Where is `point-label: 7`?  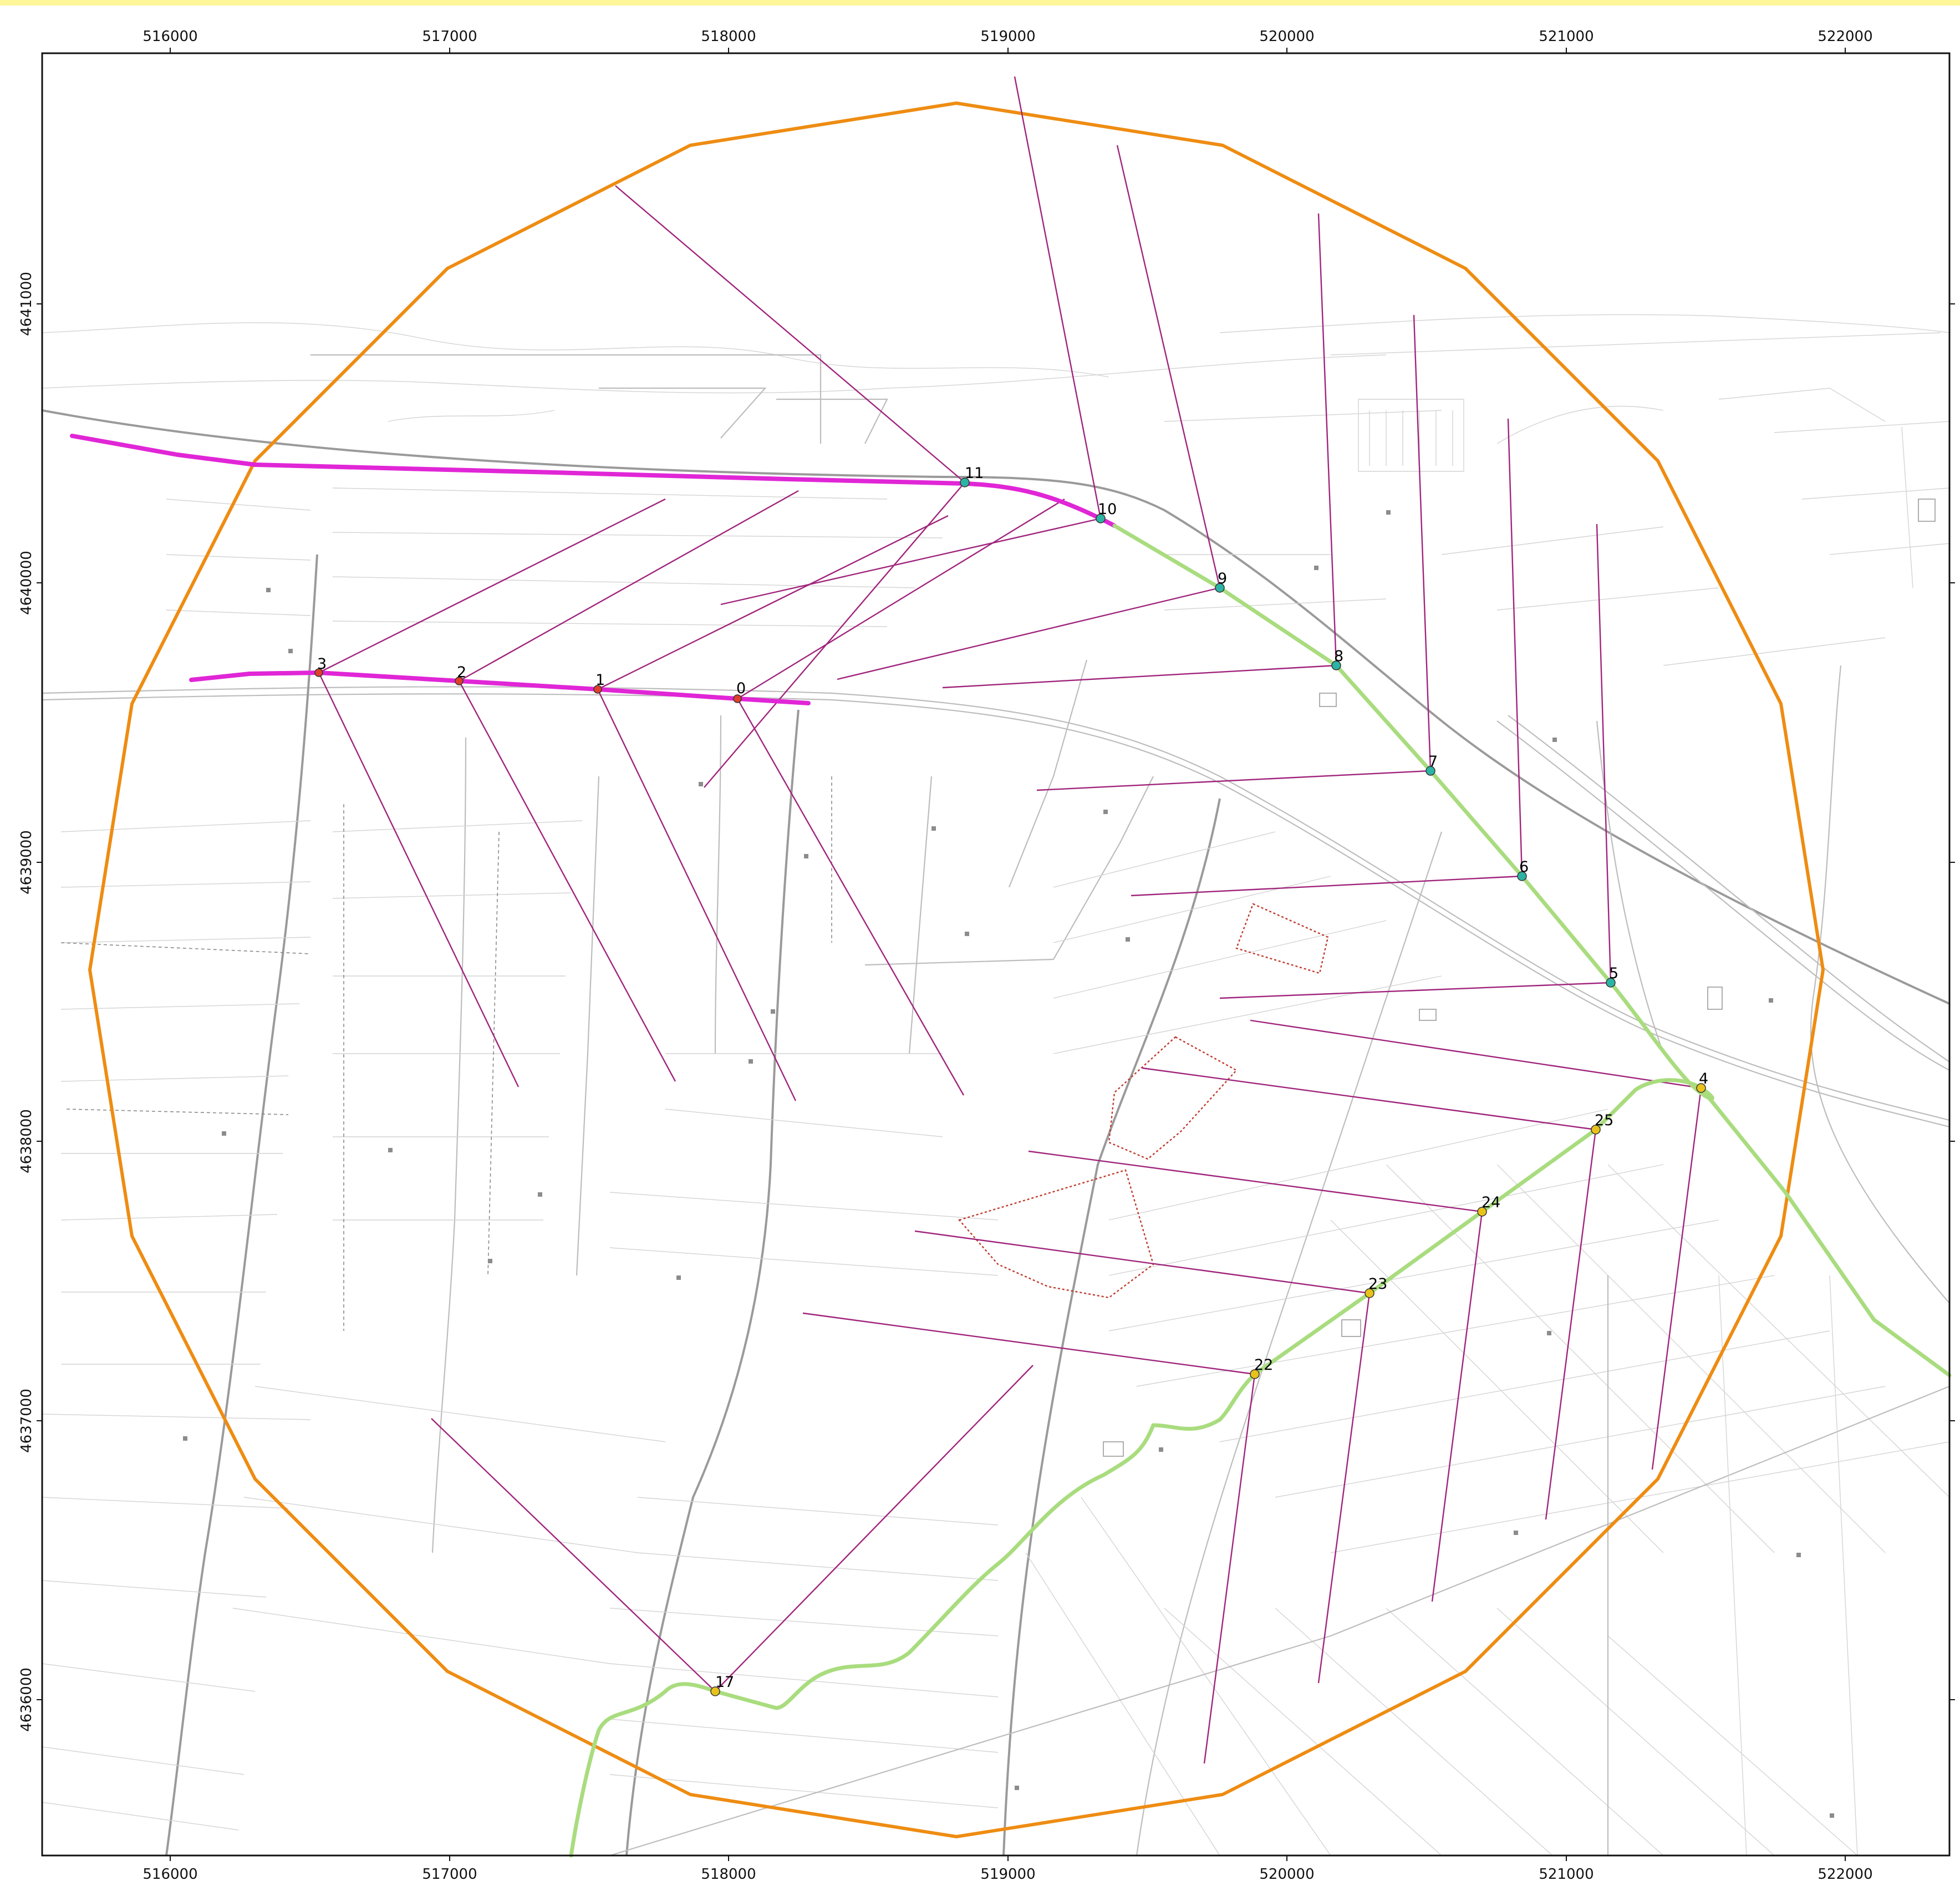
point-label: 7 is located at coordinates (1433, 761).